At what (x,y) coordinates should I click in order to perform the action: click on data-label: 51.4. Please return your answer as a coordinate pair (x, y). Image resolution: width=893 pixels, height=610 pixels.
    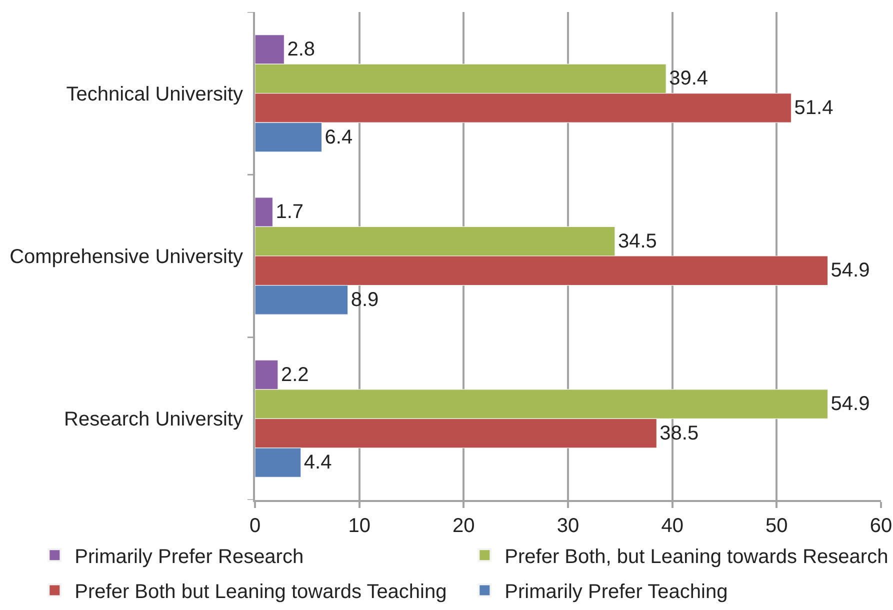
    Looking at the image, I should click on (814, 107).